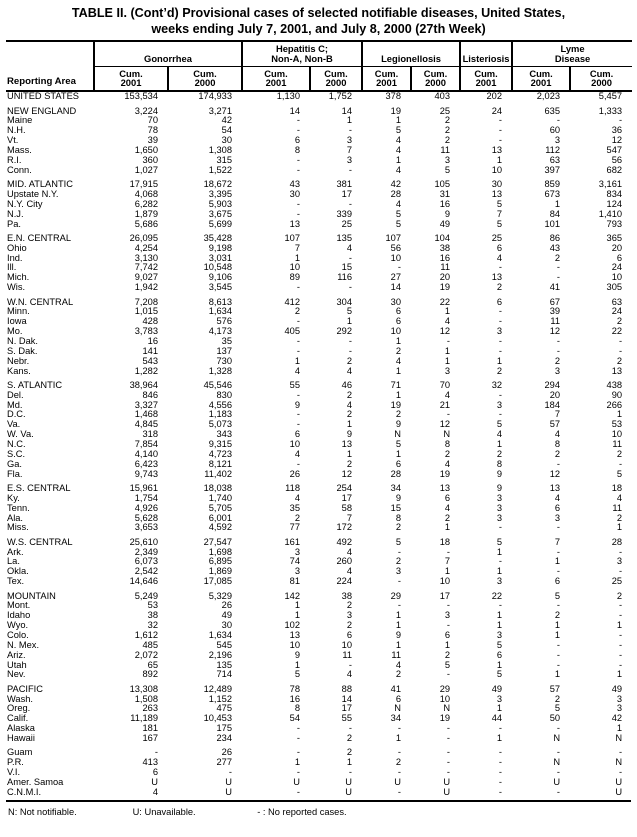  Describe the element at coordinates (150, 762) in the screenshot. I see `cell: 413` at that location.